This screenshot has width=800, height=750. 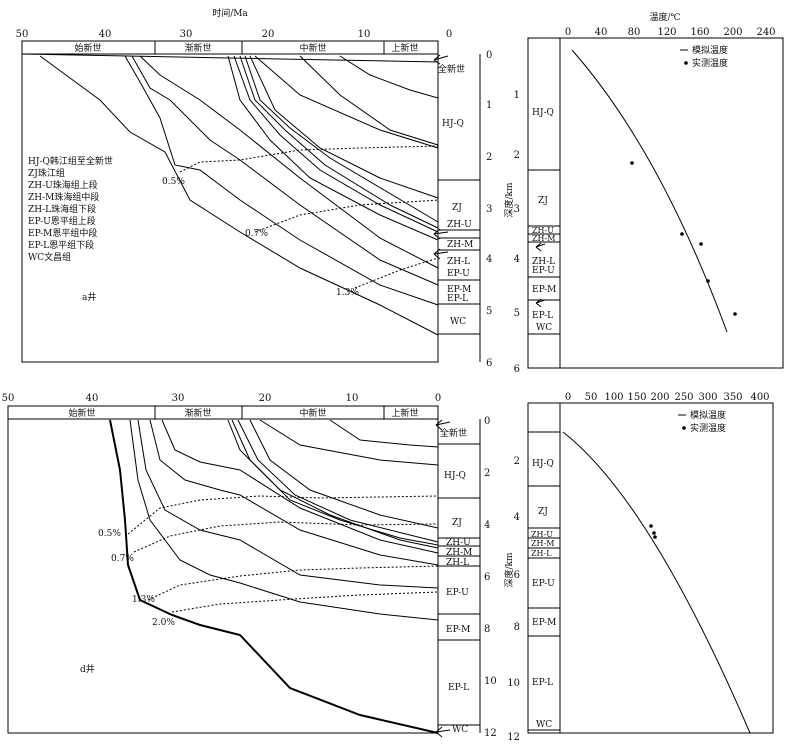 What do you see at coordinates (163, 623) in the screenshot?
I see `ro-label: 2.0%` at bounding box center [163, 623].